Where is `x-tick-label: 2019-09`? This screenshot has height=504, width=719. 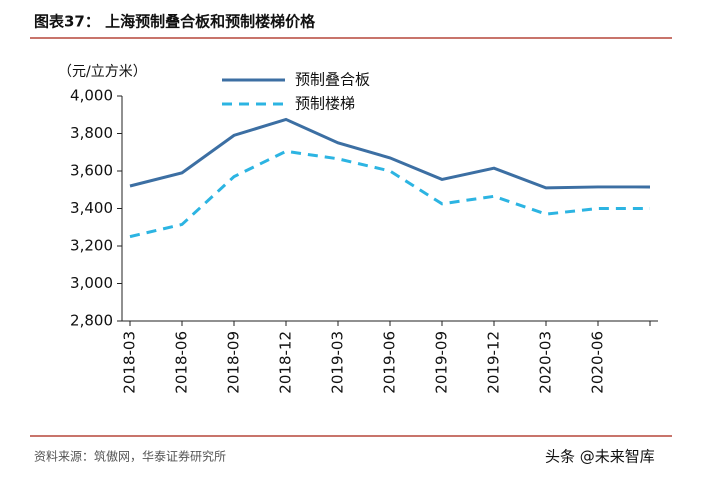 x-tick-label: 2019-09 is located at coordinates (442, 362).